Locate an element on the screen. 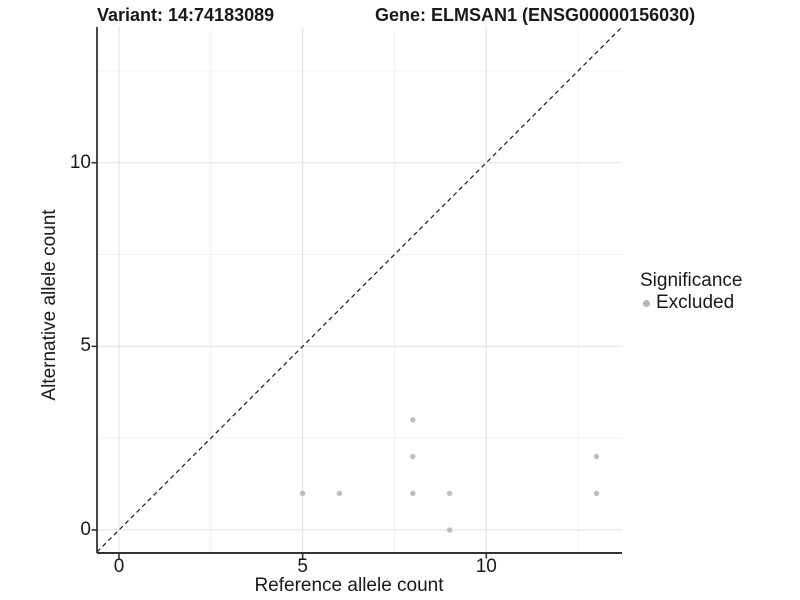 The image size is (800, 600). legend: Significance Excluded is located at coordinates (691, 292).